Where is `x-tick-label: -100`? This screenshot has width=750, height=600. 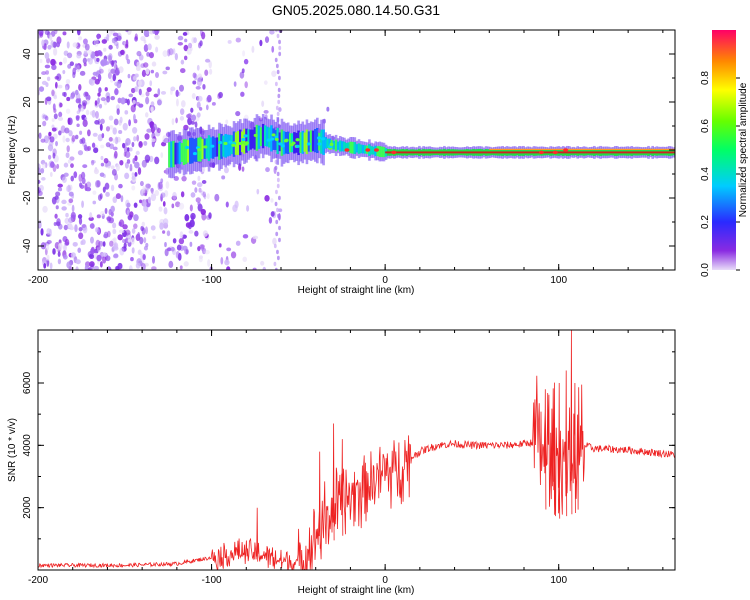 x-tick-label: -100 is located at coordinates (212, 580).